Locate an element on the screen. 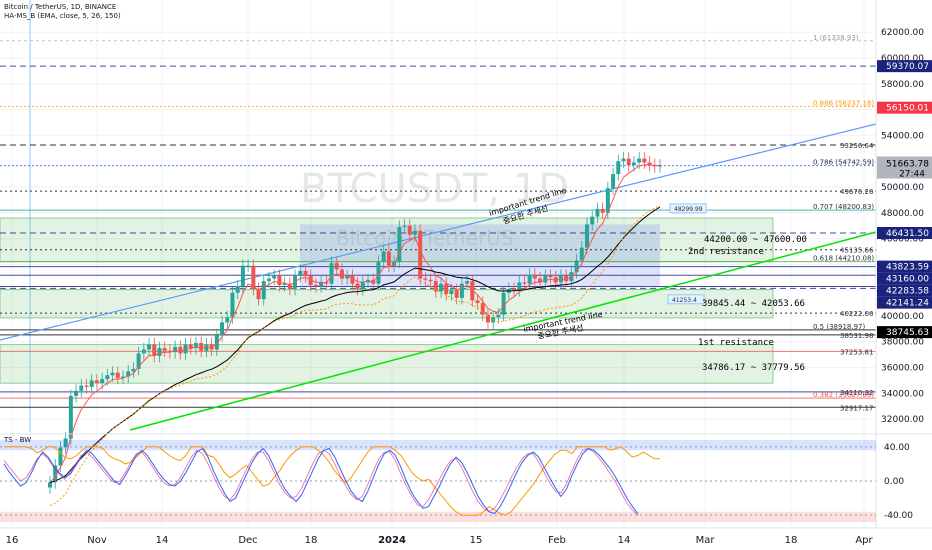  osc-tick-label: -40.00 is located at coordinates (898, 516).